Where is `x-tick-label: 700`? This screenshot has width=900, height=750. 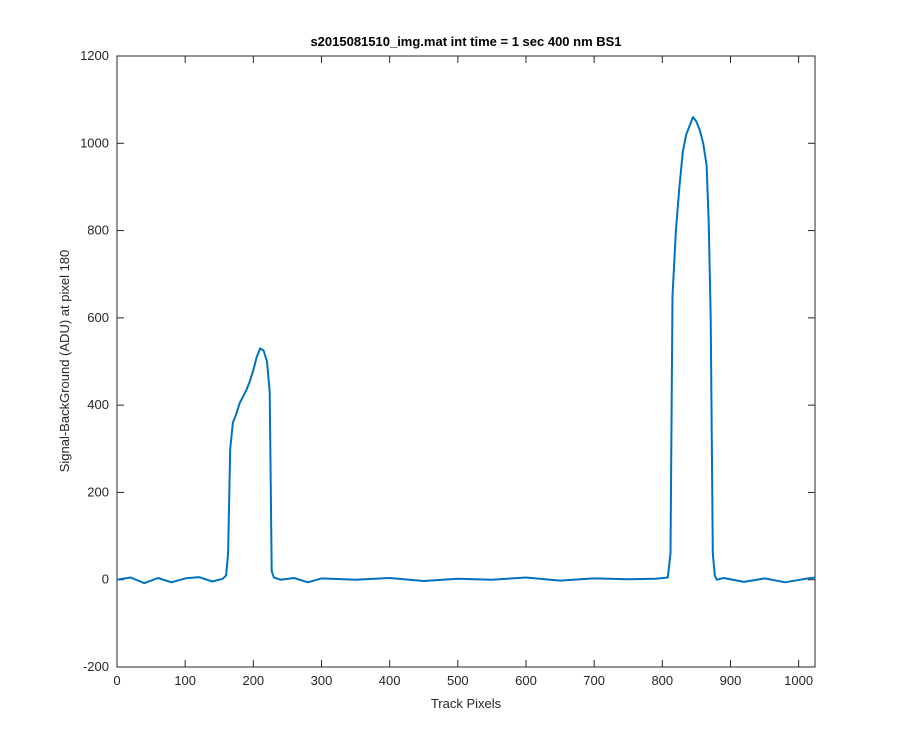
x-tick-label: 700 is located at coordinates (594, 680).